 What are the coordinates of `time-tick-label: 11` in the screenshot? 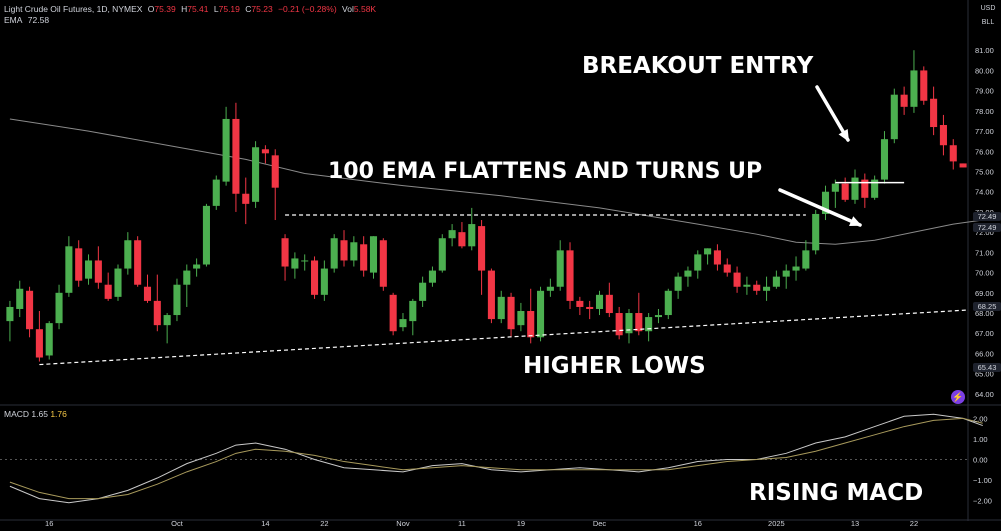 It's located at (462, 523).